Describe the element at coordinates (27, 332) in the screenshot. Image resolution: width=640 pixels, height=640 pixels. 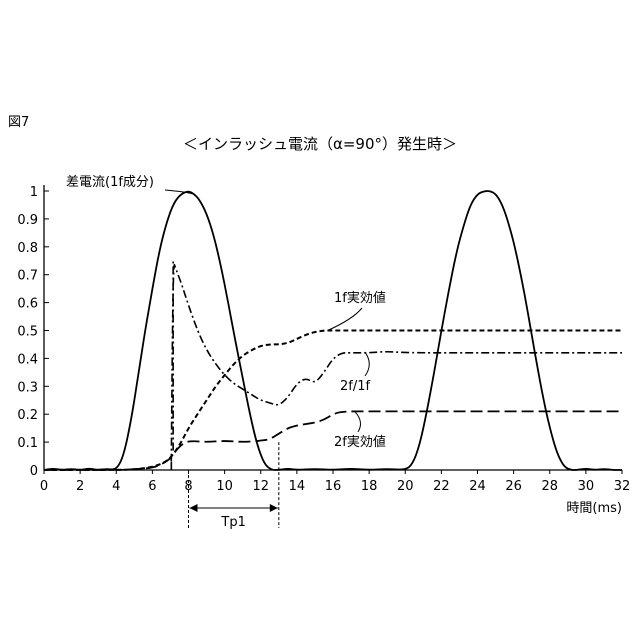
I see `y-tick-label: 0.5` at that location.